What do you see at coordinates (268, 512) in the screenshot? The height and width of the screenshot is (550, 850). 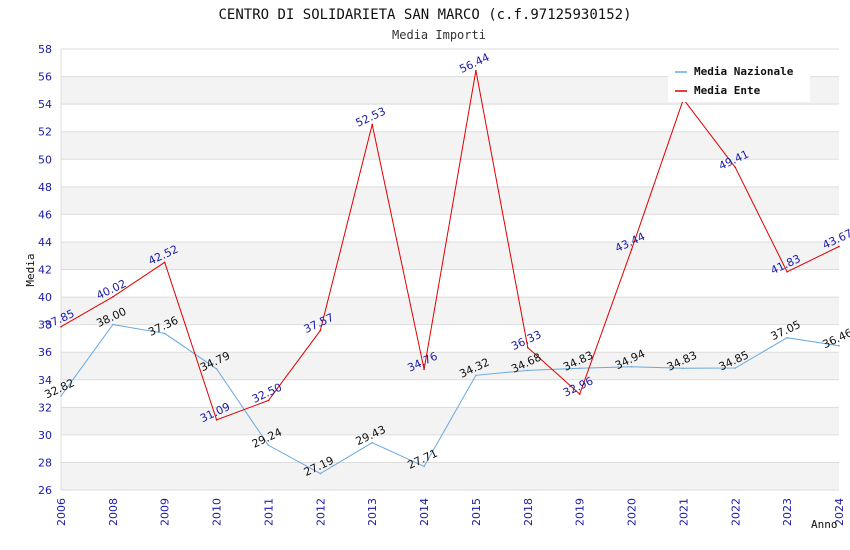 I see `x-tick-label: 2011` at bounding box center [268, 512].